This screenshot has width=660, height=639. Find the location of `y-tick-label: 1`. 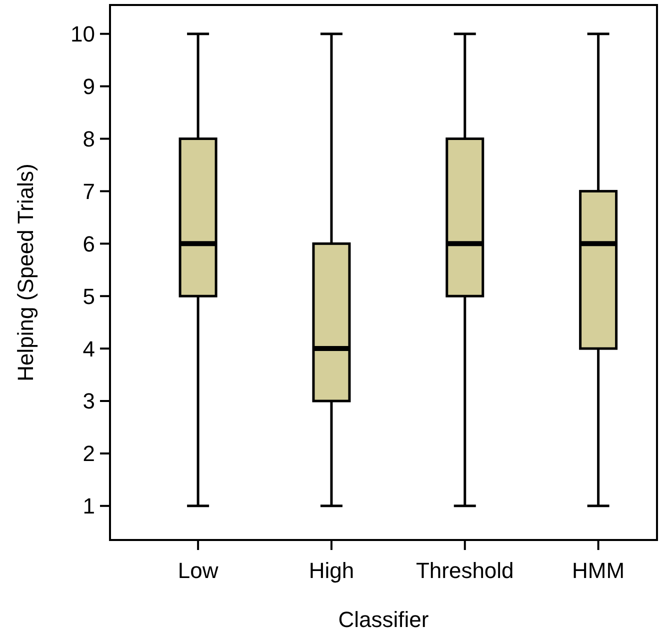

y-tick-label: 1 is located at coordinates (88, 506).